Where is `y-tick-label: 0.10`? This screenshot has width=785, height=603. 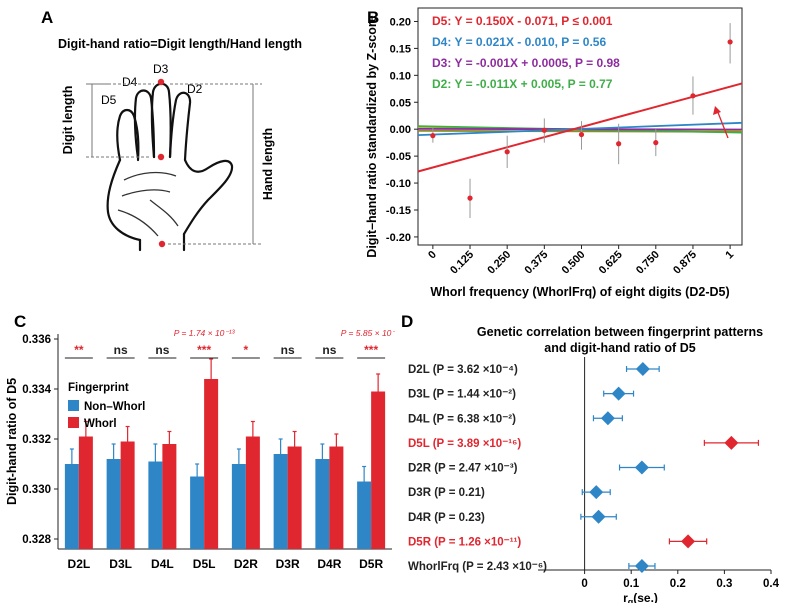
y-tick-label: 0.10 is located at coordinates (400, 76).